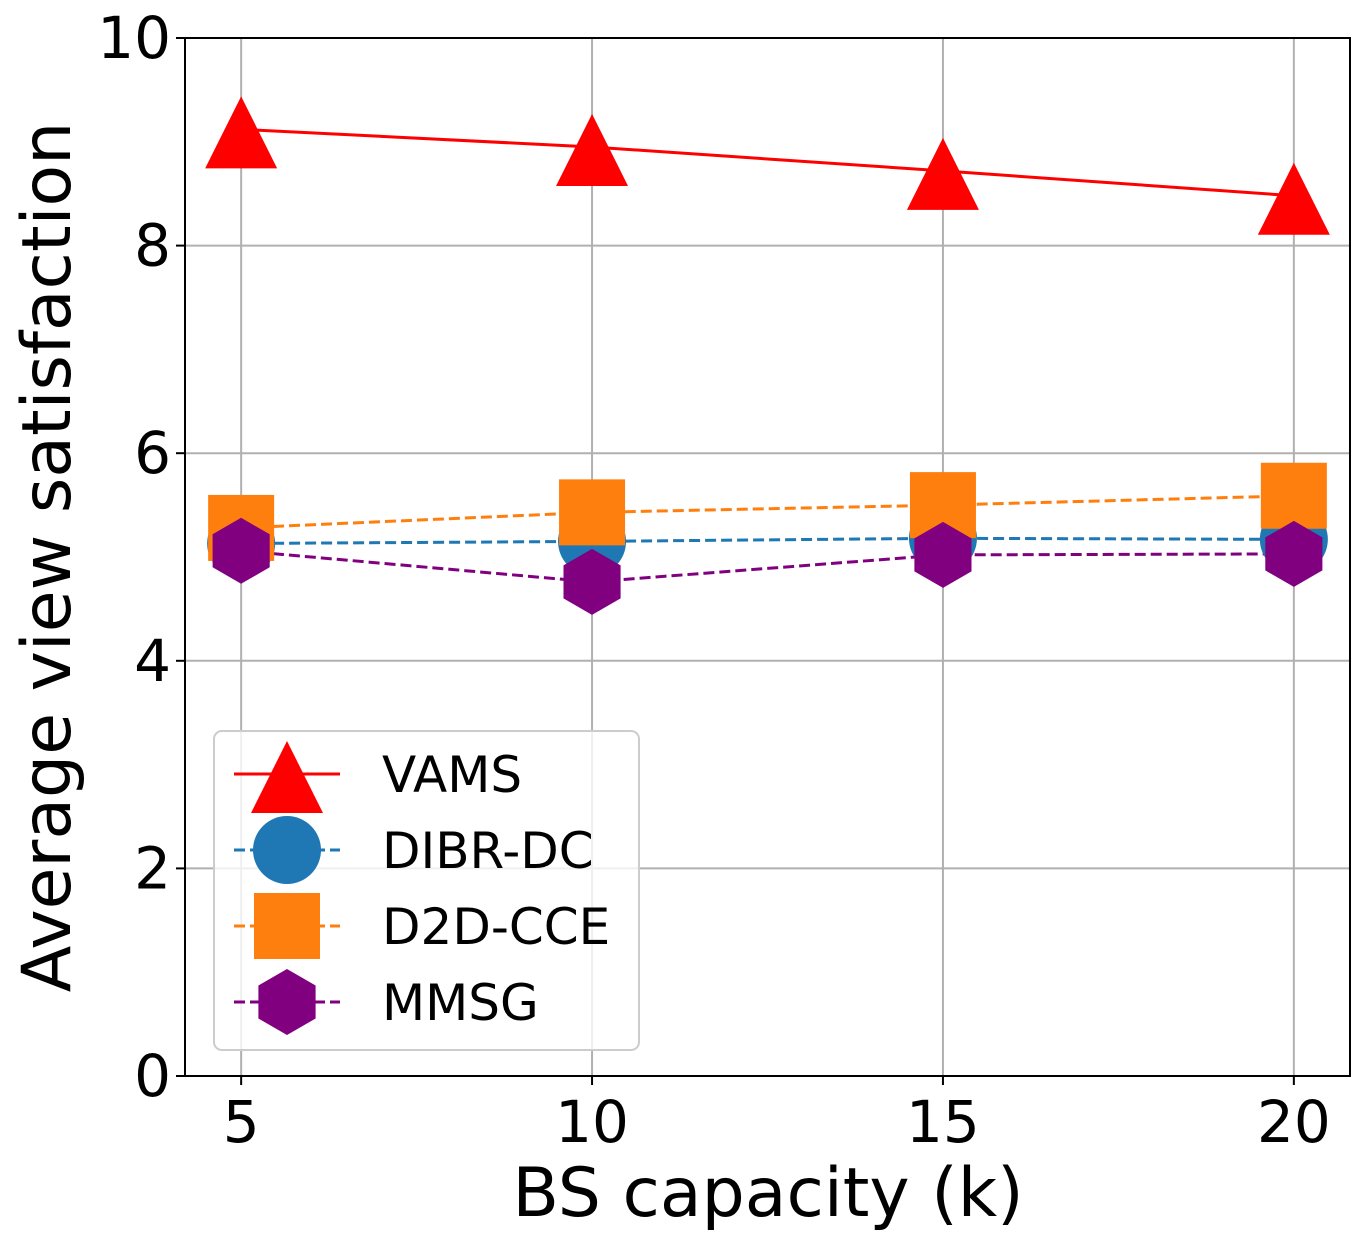  Describe the element at coordinates (767, 1193) in the screenshot. I see `x-axis-label: BS capacity (k)` at that location.